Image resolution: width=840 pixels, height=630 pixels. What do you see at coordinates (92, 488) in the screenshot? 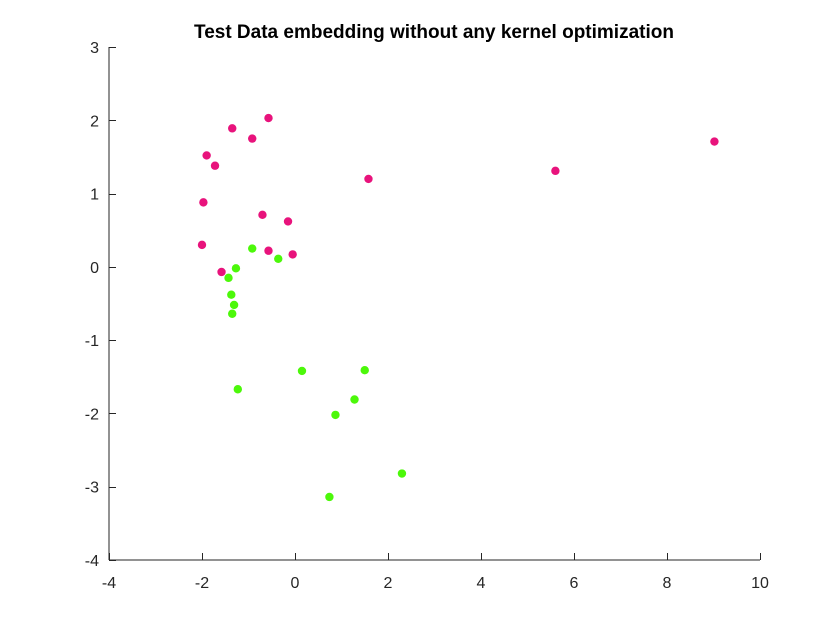
I see `y-tick-label: -3` at bounding box center [92, 488].